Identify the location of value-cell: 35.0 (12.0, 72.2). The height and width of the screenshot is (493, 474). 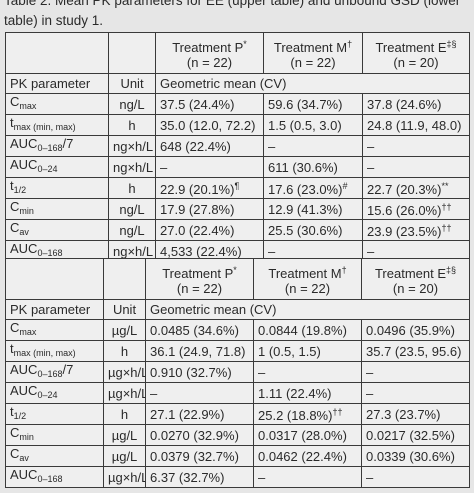
(209, 125).